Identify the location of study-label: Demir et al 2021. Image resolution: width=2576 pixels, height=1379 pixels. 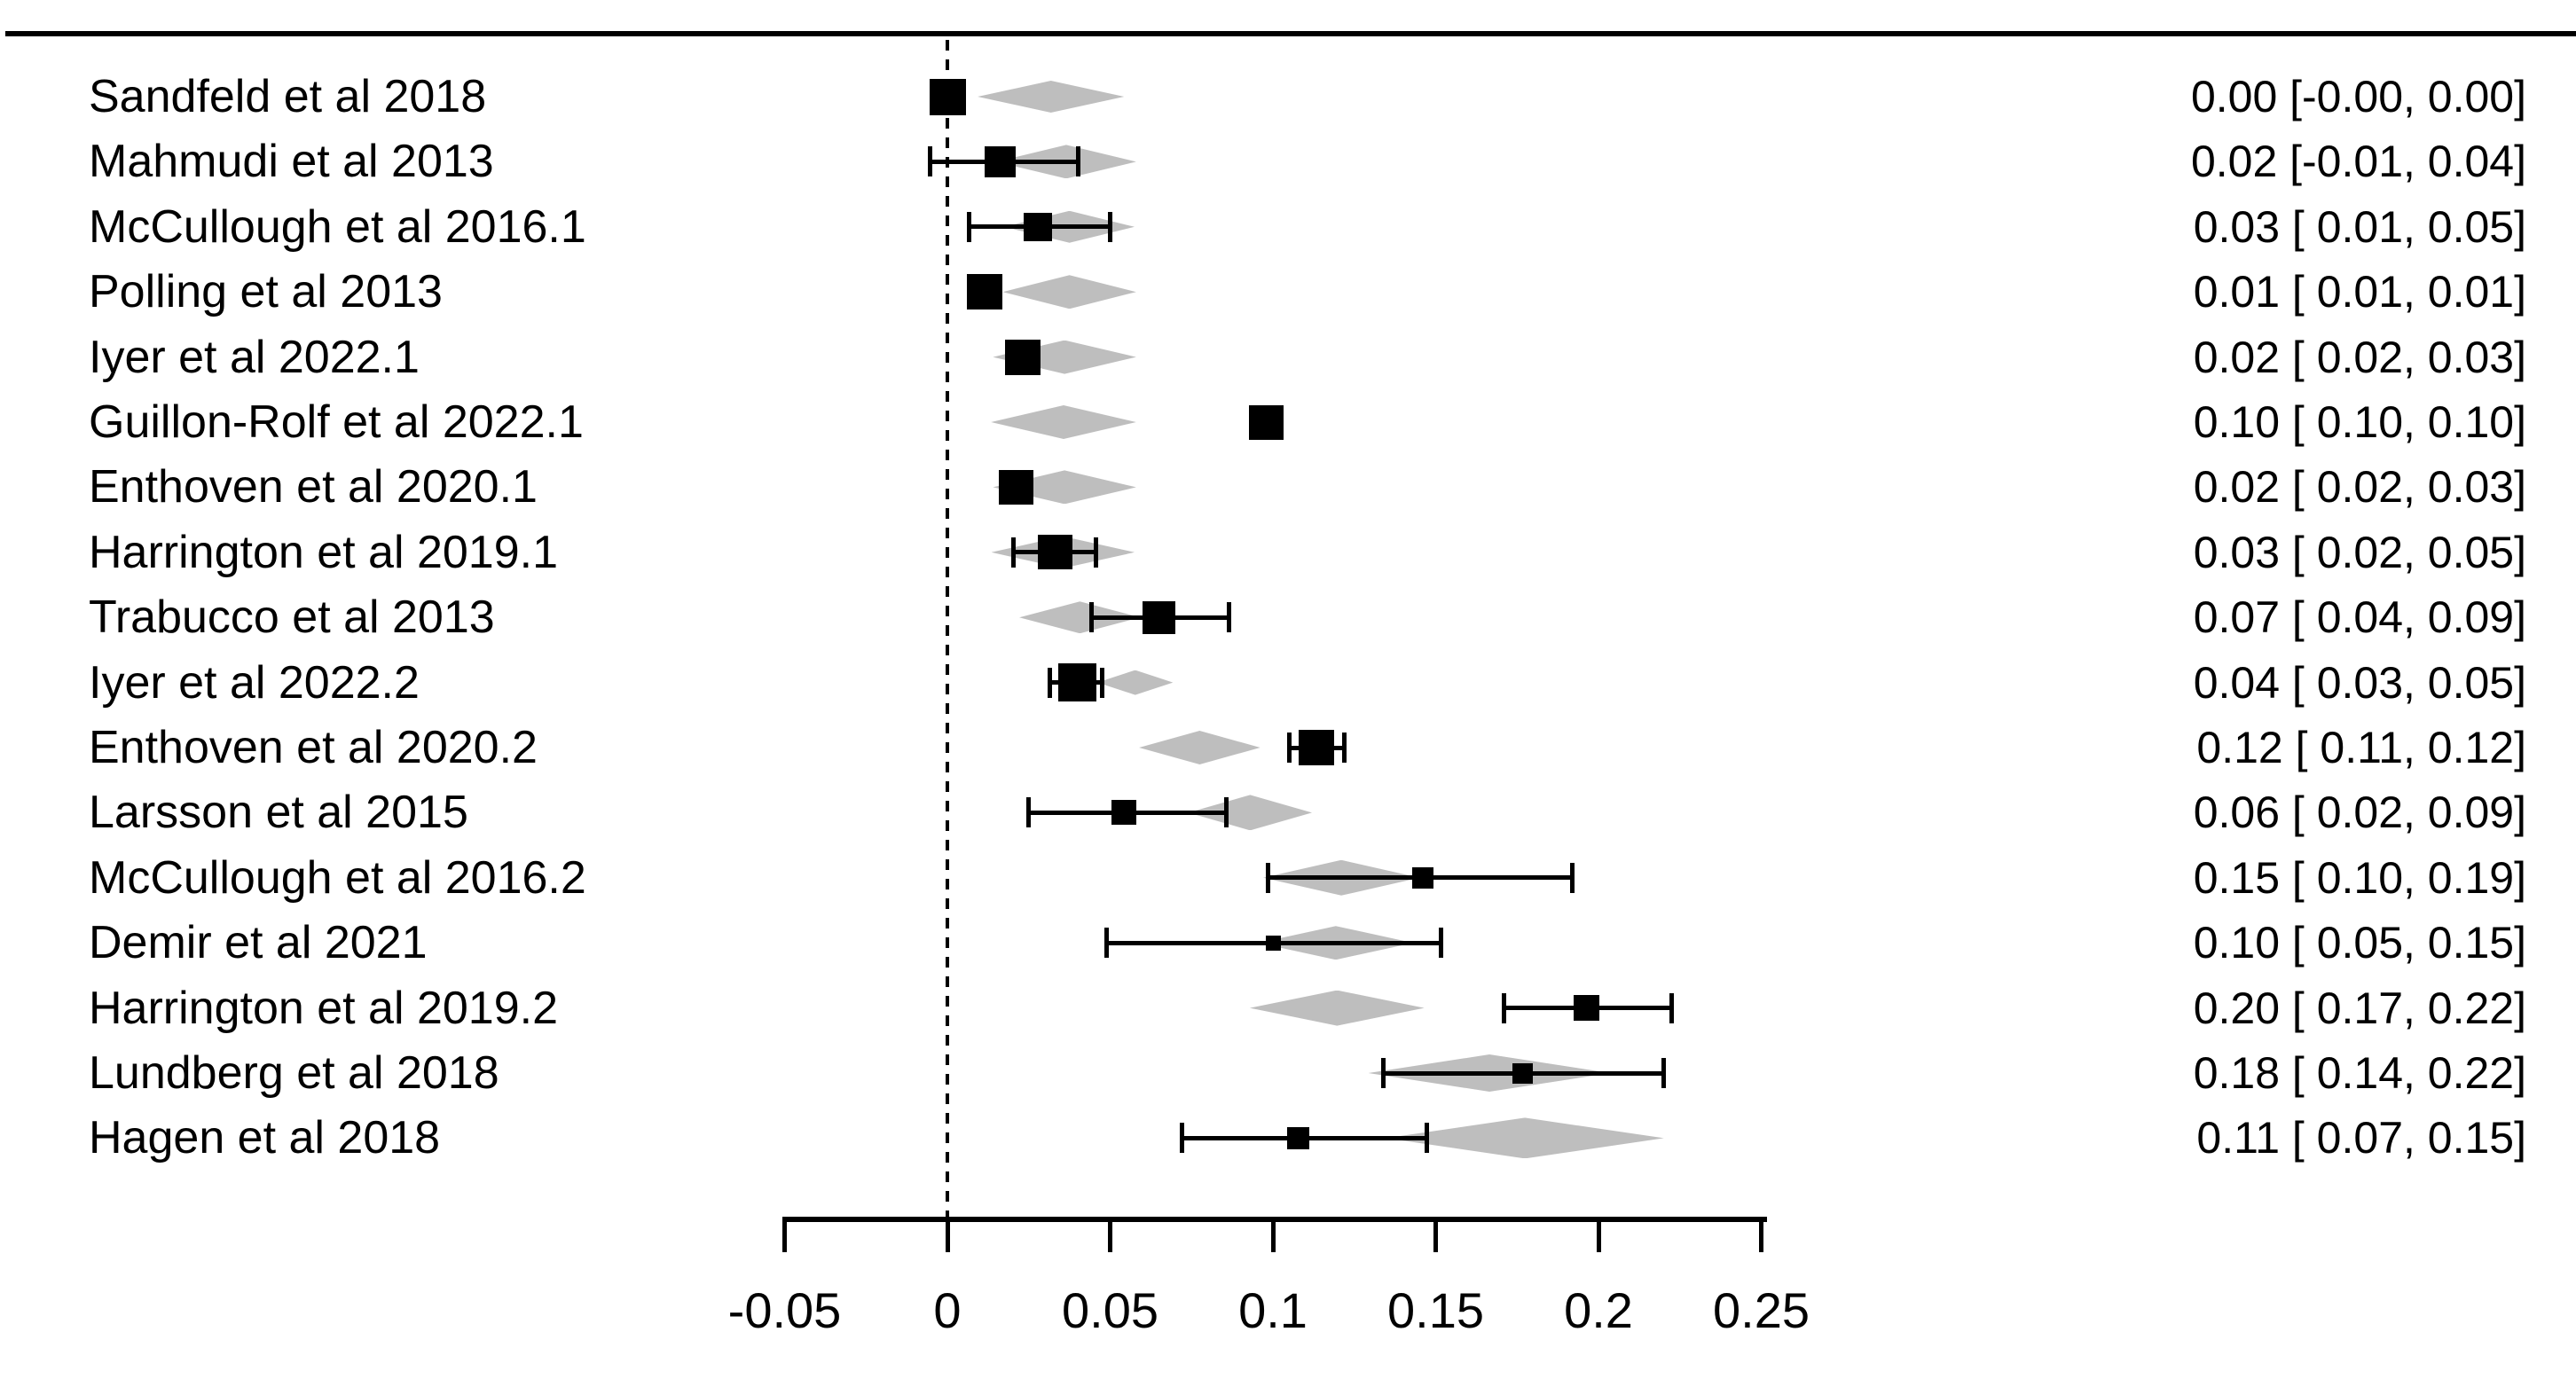
(258, 943).